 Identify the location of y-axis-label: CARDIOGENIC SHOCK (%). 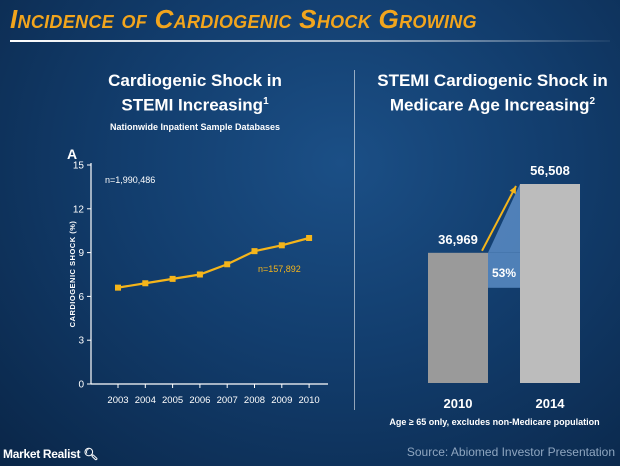
(72, 274).